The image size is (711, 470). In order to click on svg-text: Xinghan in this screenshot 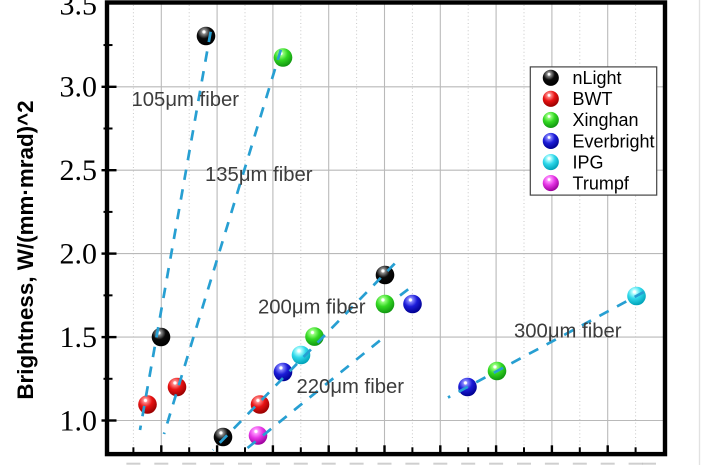, I will do `click(606, 120)`.